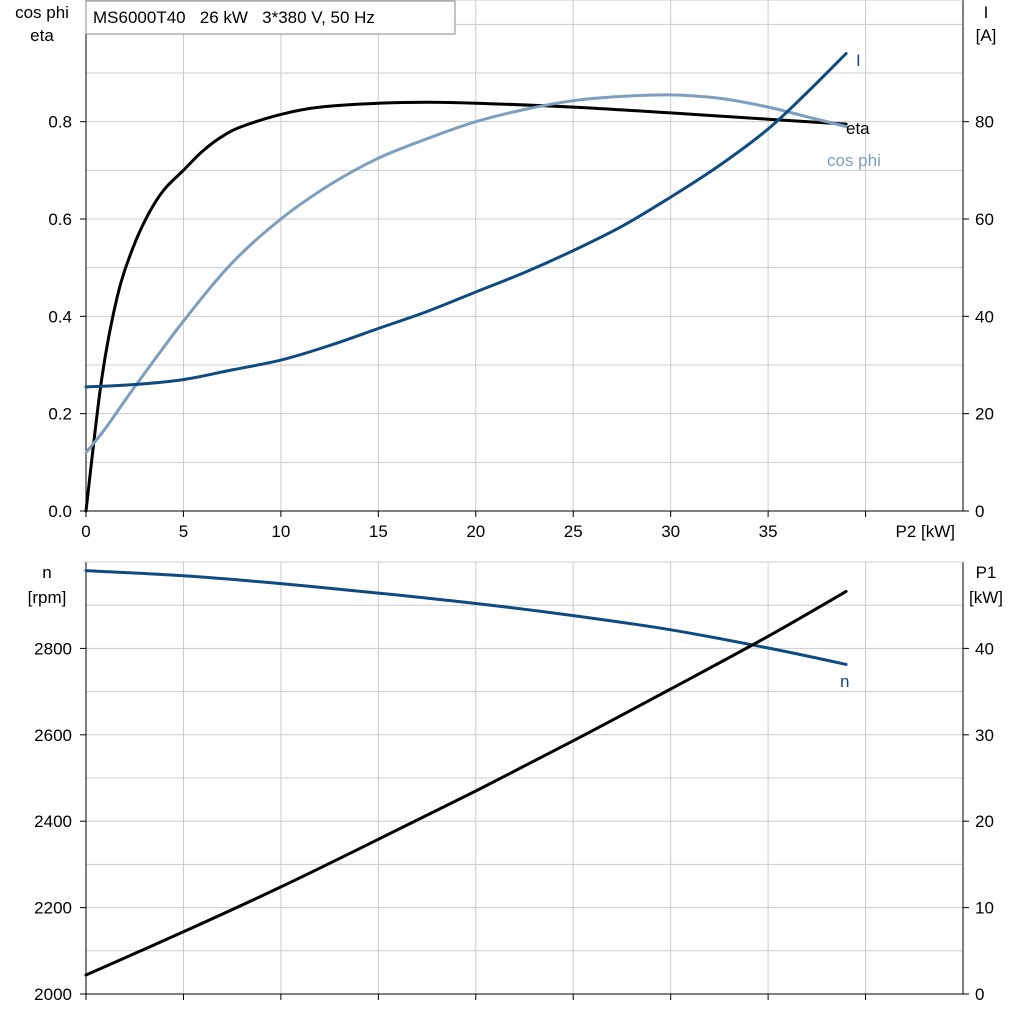  What do you see at coordinates (984, 908) in the screenshot?
I see `bottom-right-tick-label: 10` at bounding box center [984, 908].